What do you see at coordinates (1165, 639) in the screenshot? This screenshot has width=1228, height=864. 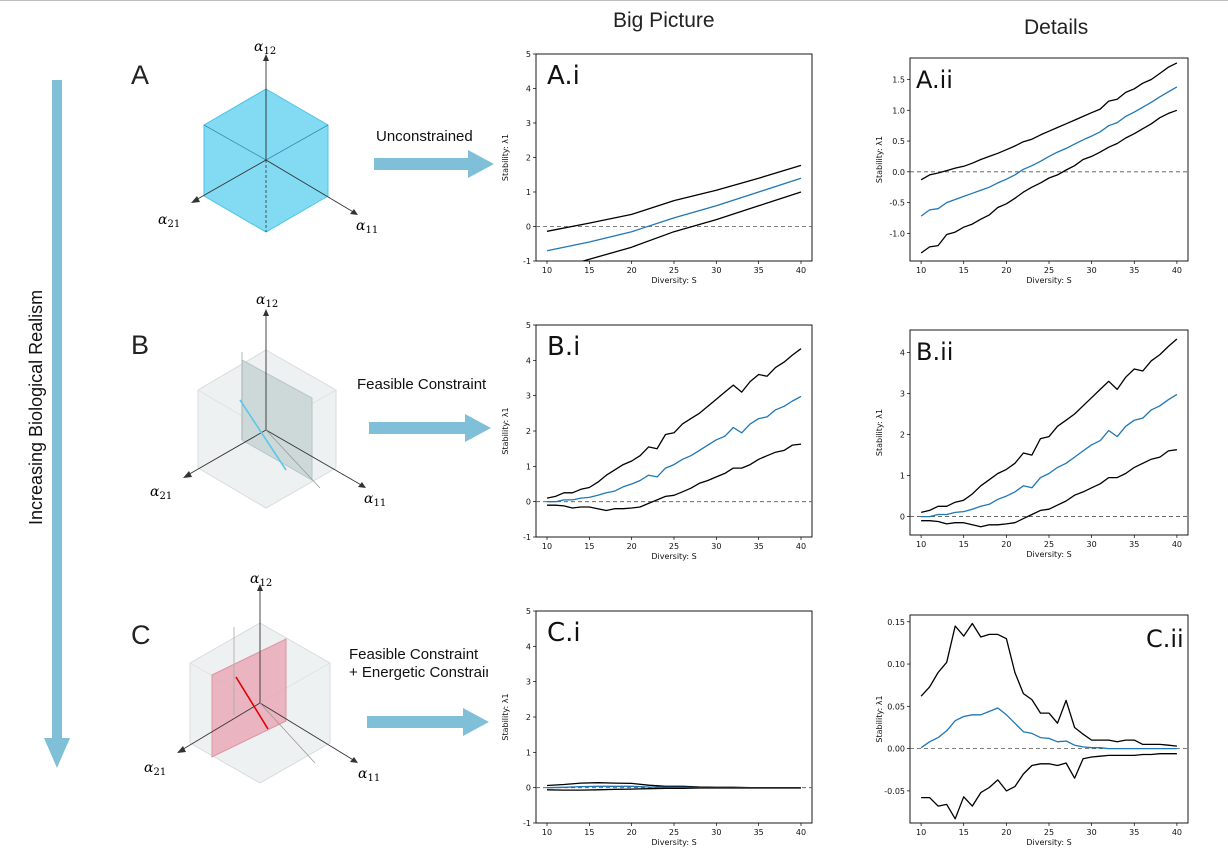 I see `panel-label: C.ii` at bounding box center [1165, 639].